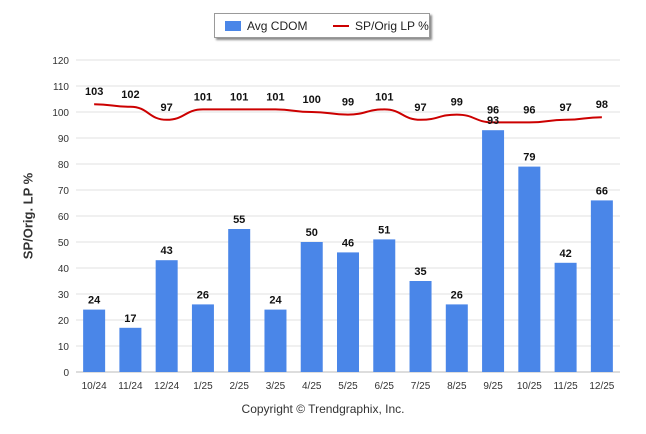 The image size is (646, 434). What do you see at coordinates (203, 386) in the screenshot?
I see `x-tick-label: 1/25` at bounding box center [203, 386].